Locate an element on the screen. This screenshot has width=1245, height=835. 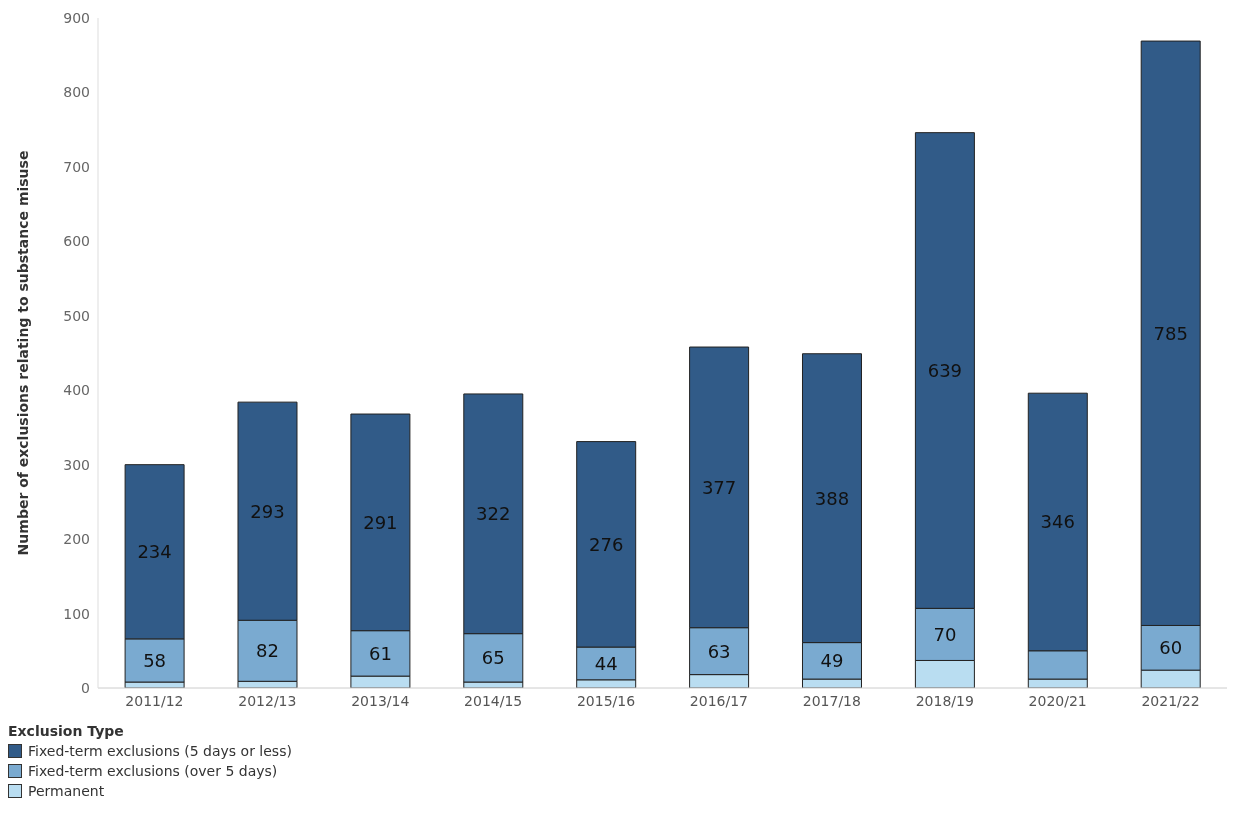
y-tick-label: 400 is located at coordinates (76, 390).